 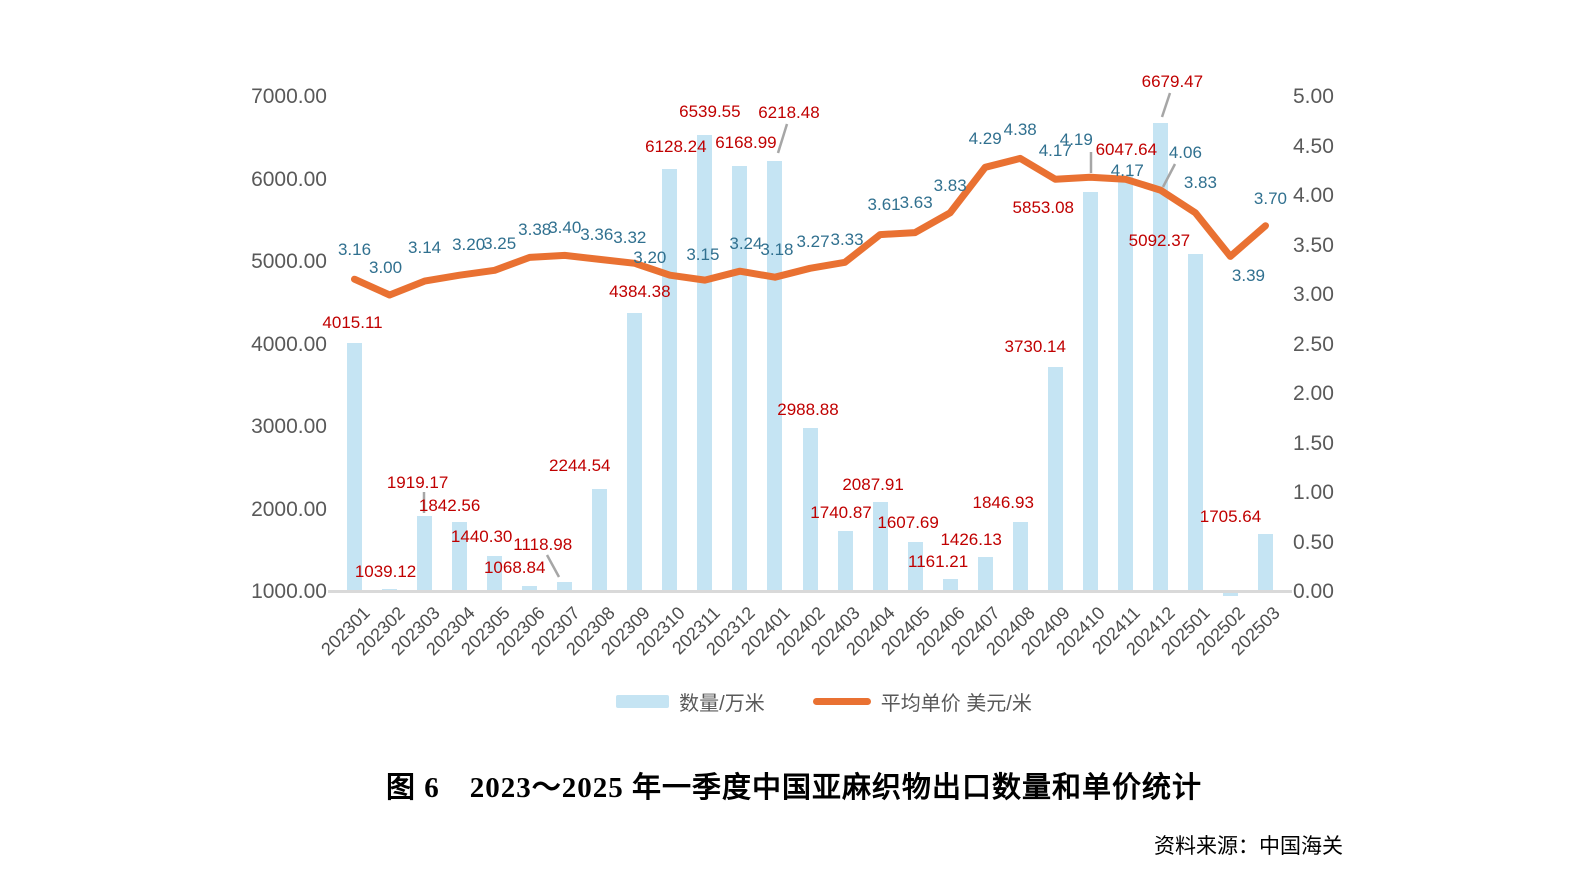 What do you see at coordinates (808, 409) in the screenshot?
I see `bar-label-202402: 2988.88` at bounding box center [808, 409].